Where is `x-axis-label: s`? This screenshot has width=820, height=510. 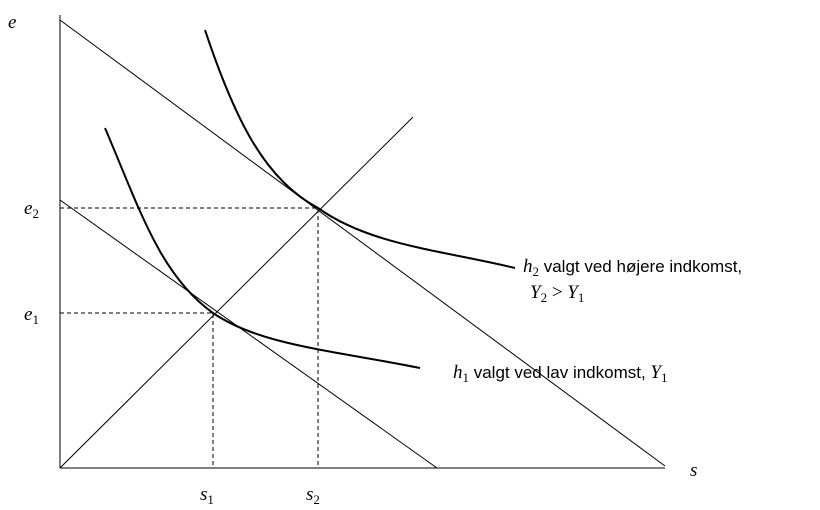 x-axis-label: s is located at coordinates (693, 470).